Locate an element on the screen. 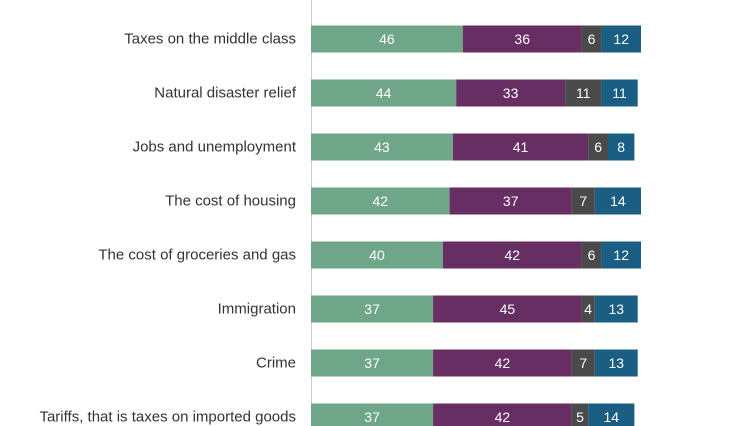 The width and height of the screenshot is (747, 426). data-label: 40 is located at coordinates (377, 255).